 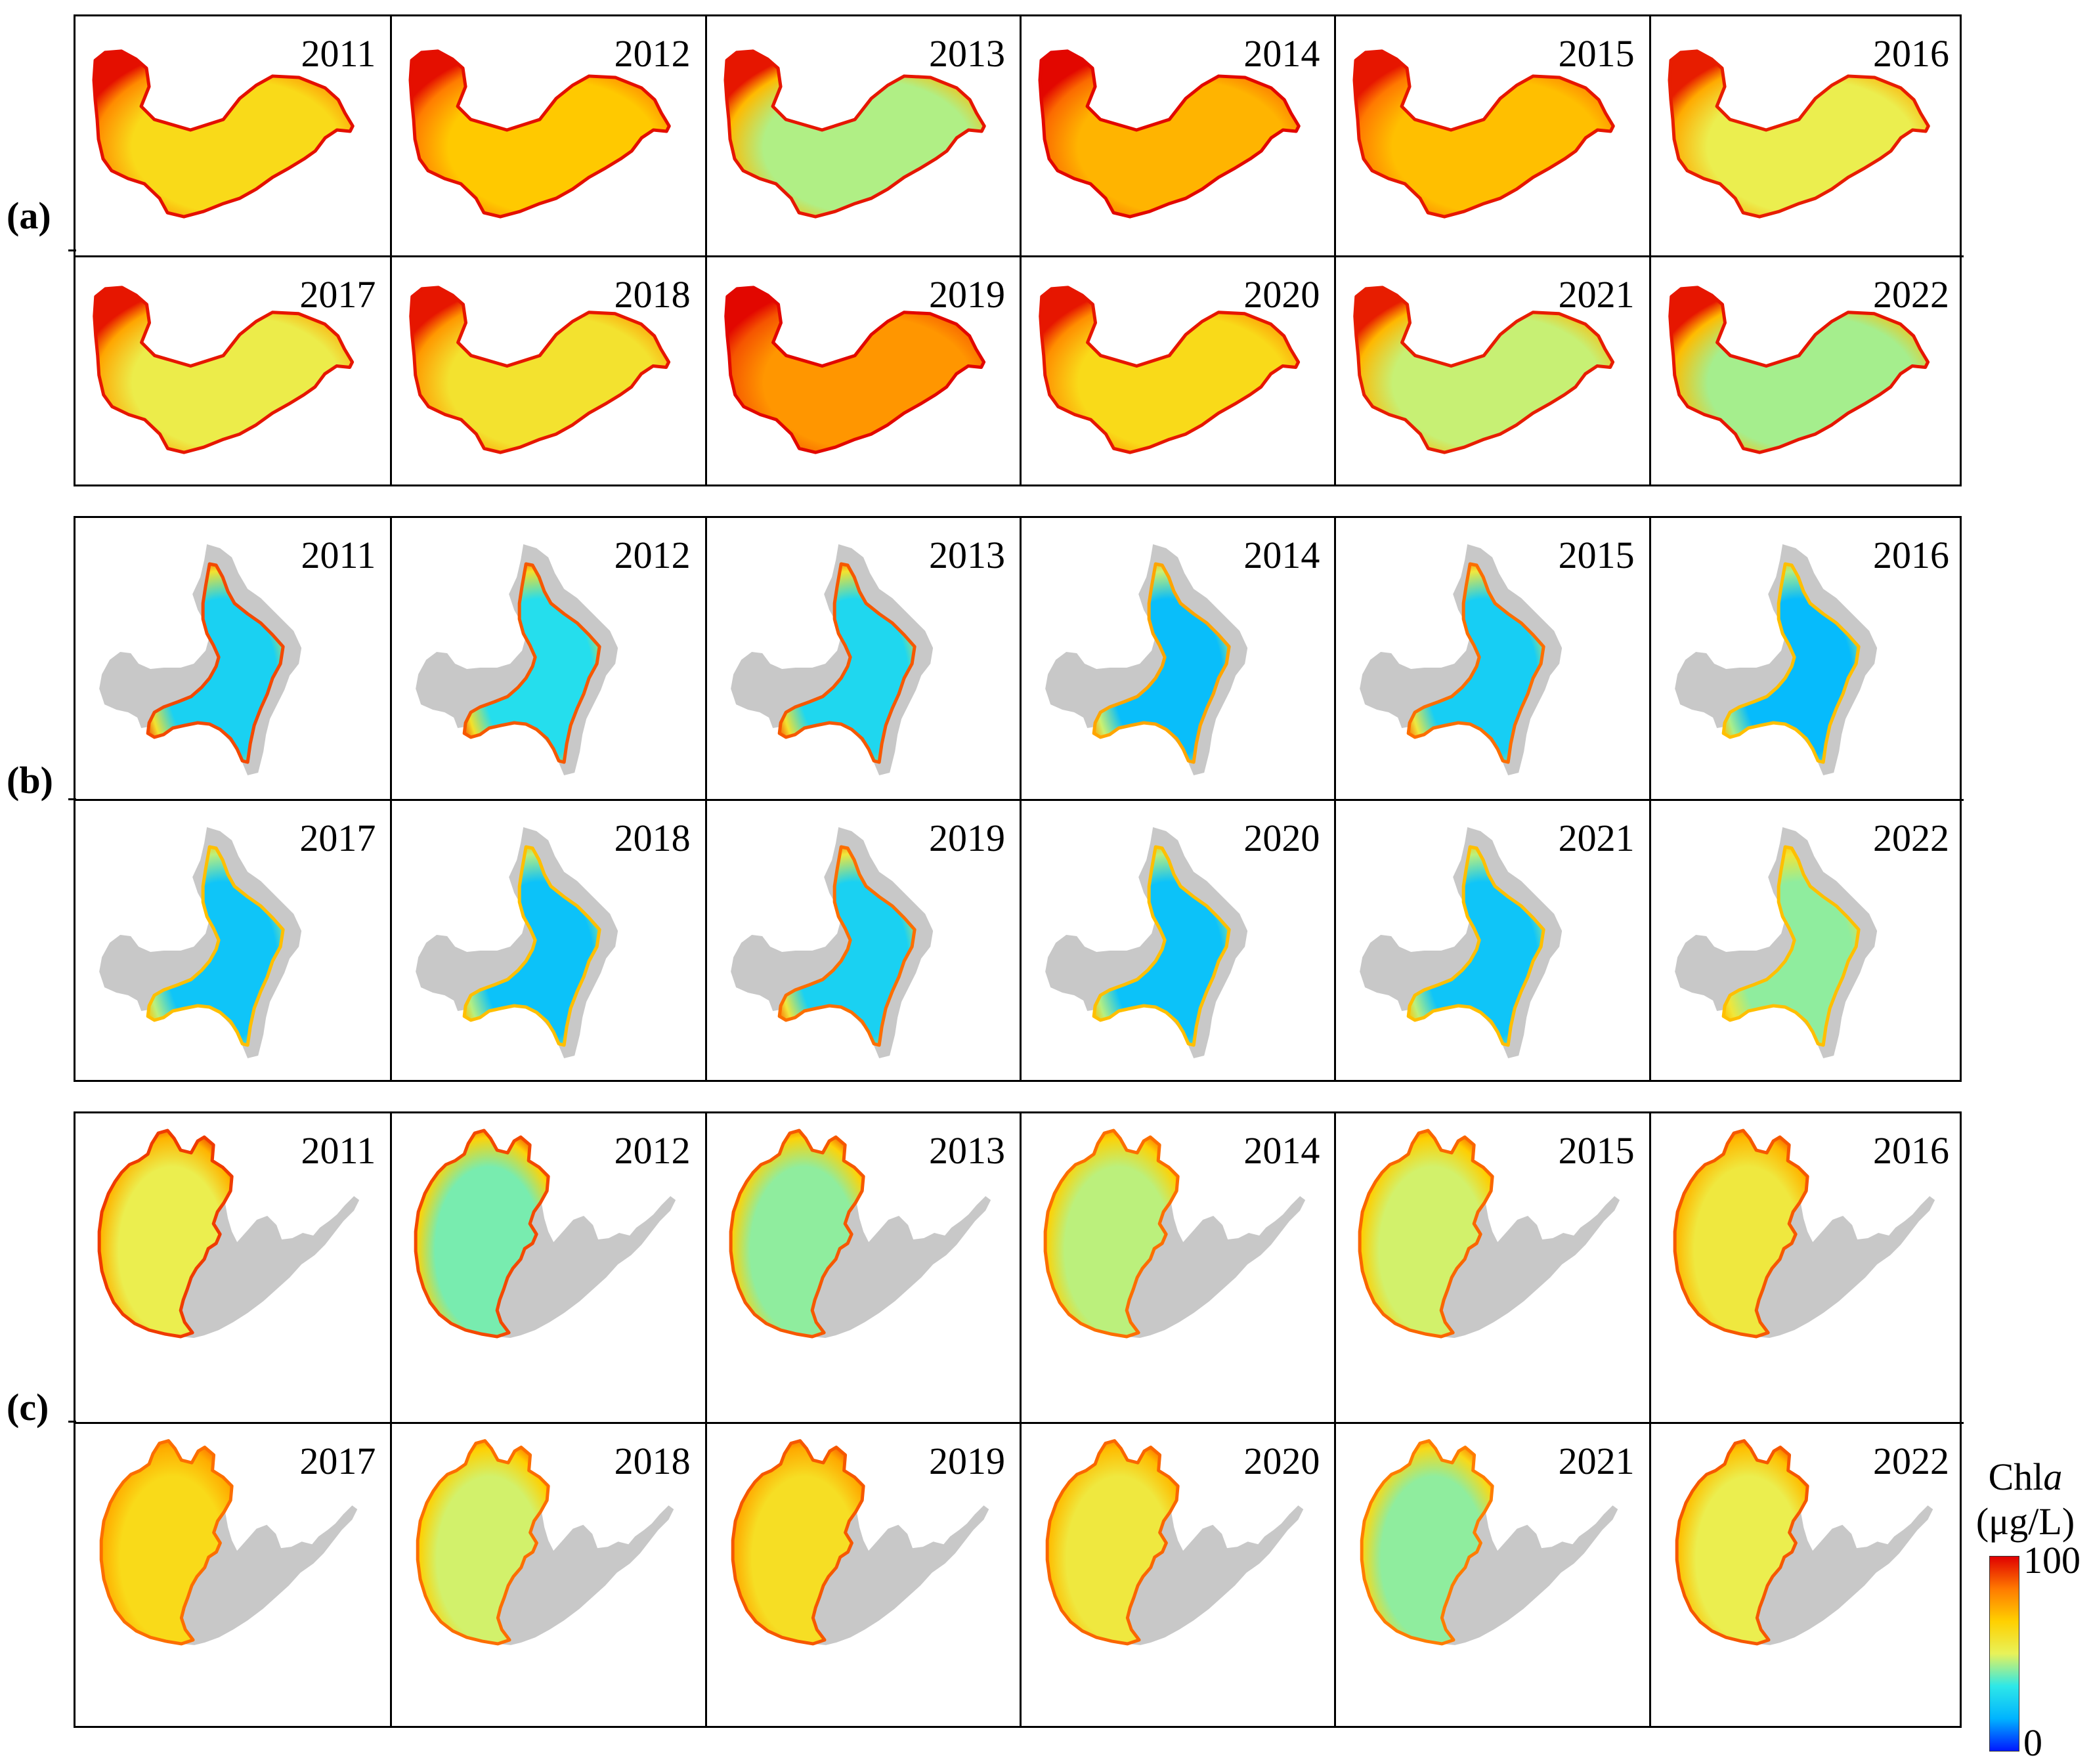 I want to click on year-label: 2017, so click(x=338, y=294).